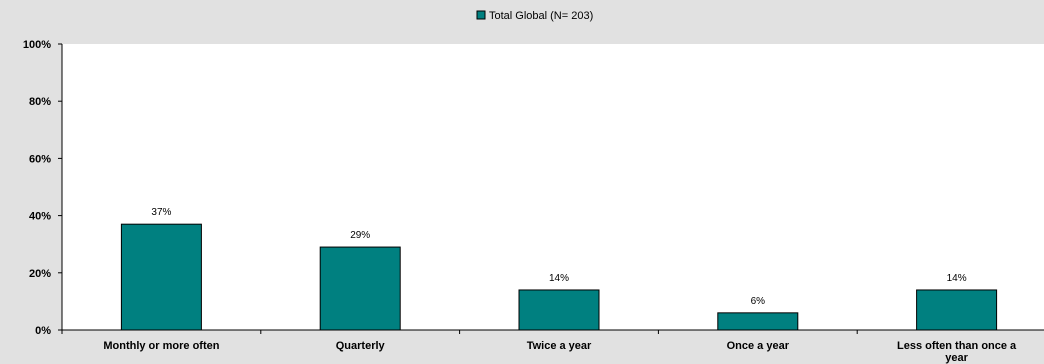 The width and height of the screenshot is (1044, 364). I want to click on y-tick-label: 80%, so click(40, 102).